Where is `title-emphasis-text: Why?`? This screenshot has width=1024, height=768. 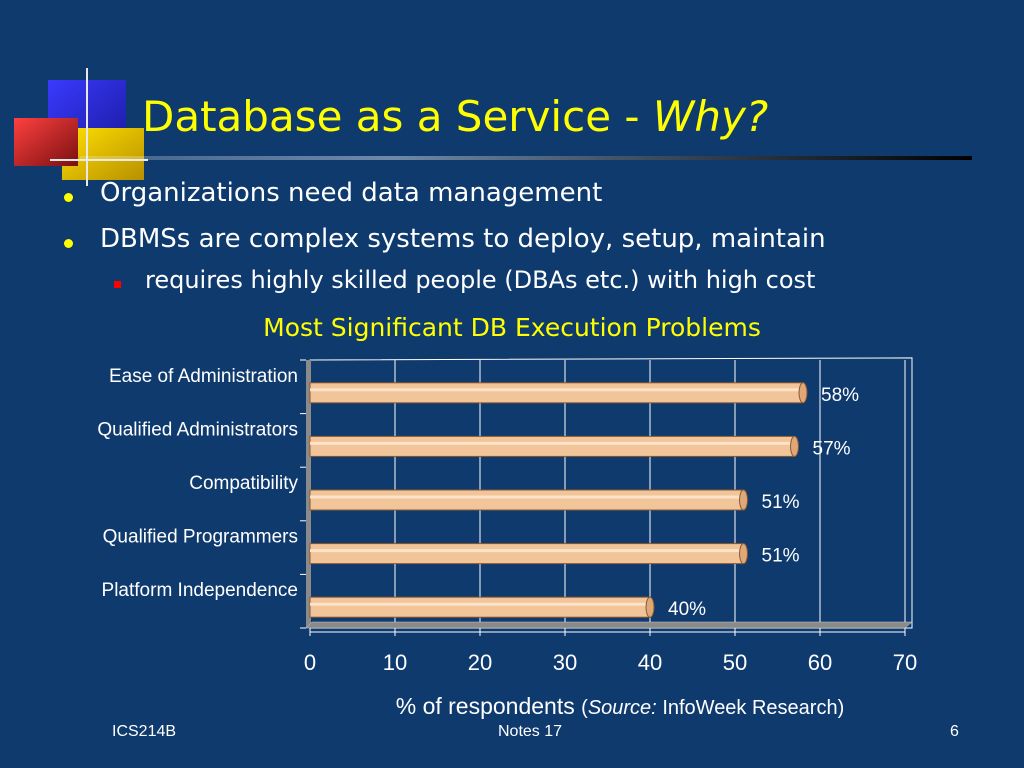 title-emphasis-text: Why? is located at coordinates (710, 116).